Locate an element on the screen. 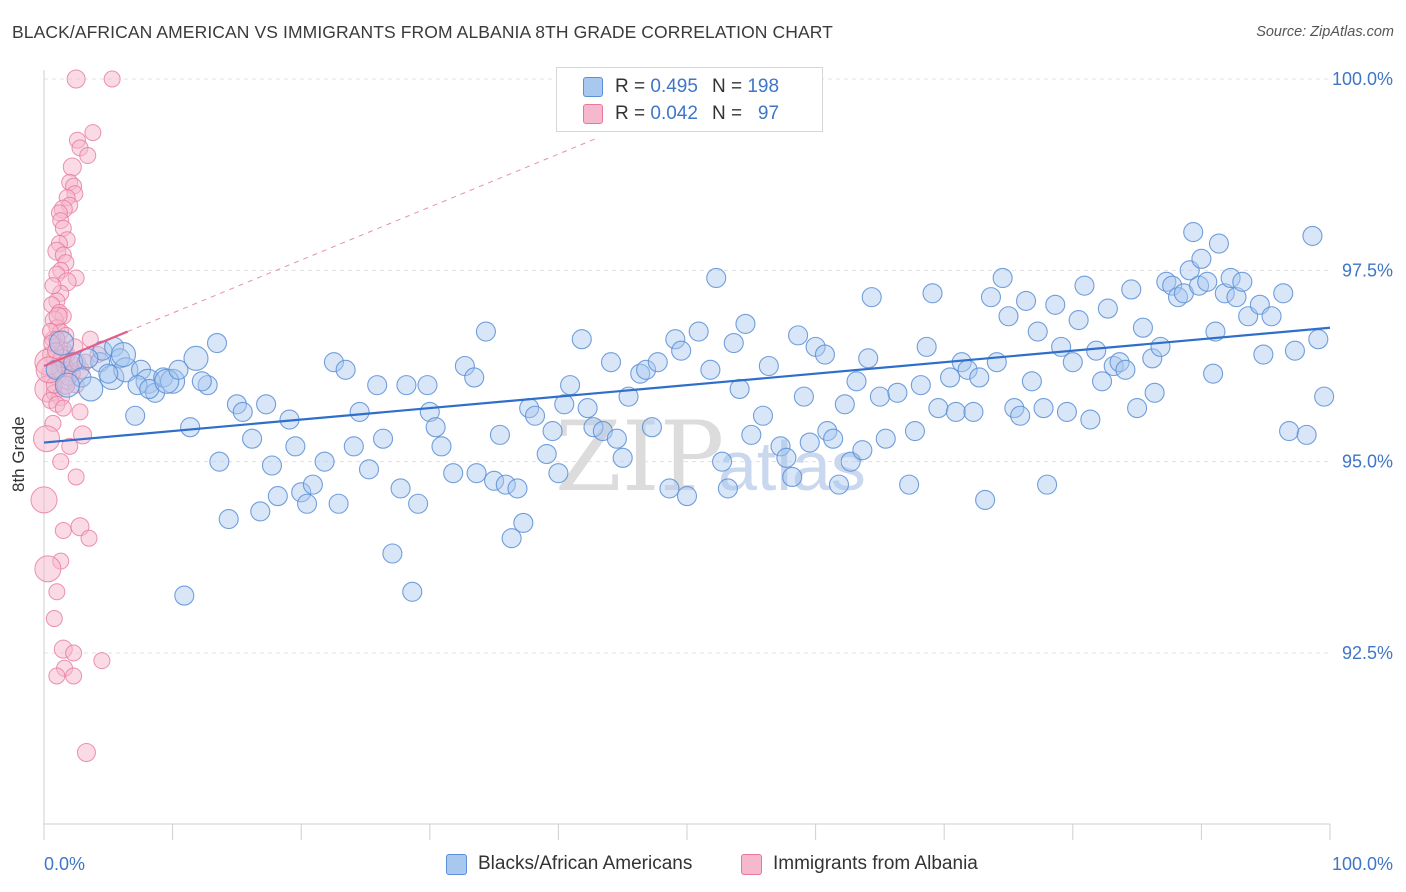  y-tick-label: 100.0% is located at coordinates (1362, 79).